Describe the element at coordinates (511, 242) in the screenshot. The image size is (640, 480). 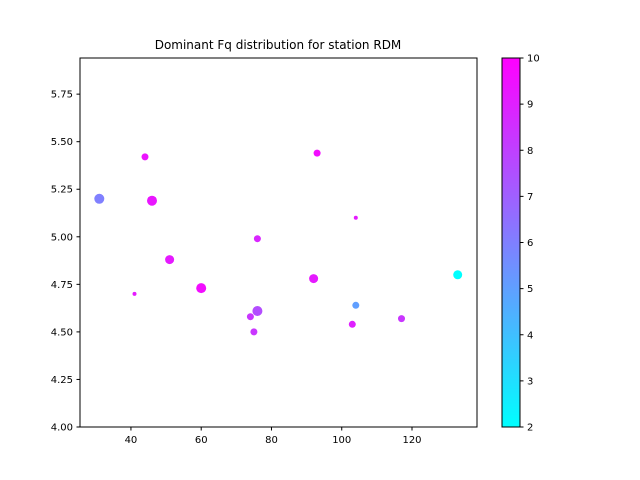
I see `colorbar` at that location.